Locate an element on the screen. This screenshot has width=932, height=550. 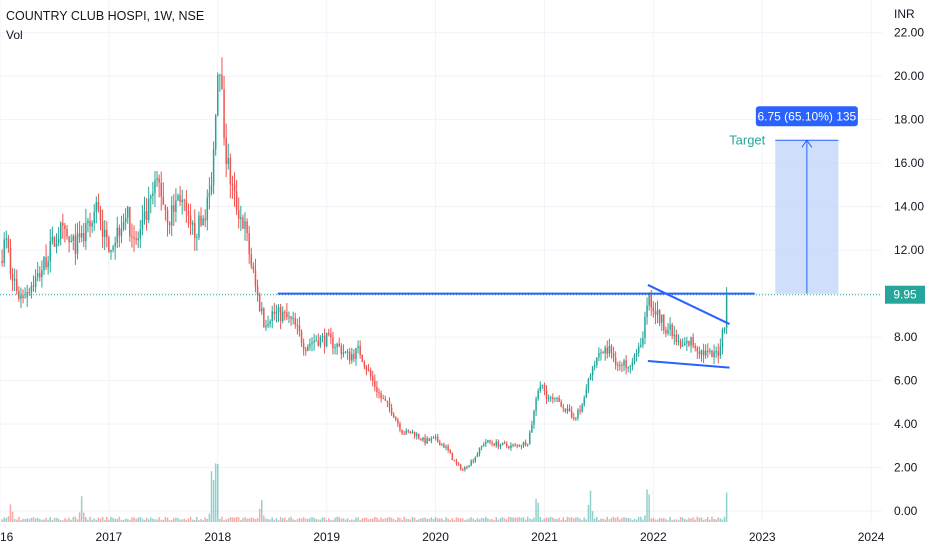
x-tick-label: 2020 is located at coordinates (435, 537).